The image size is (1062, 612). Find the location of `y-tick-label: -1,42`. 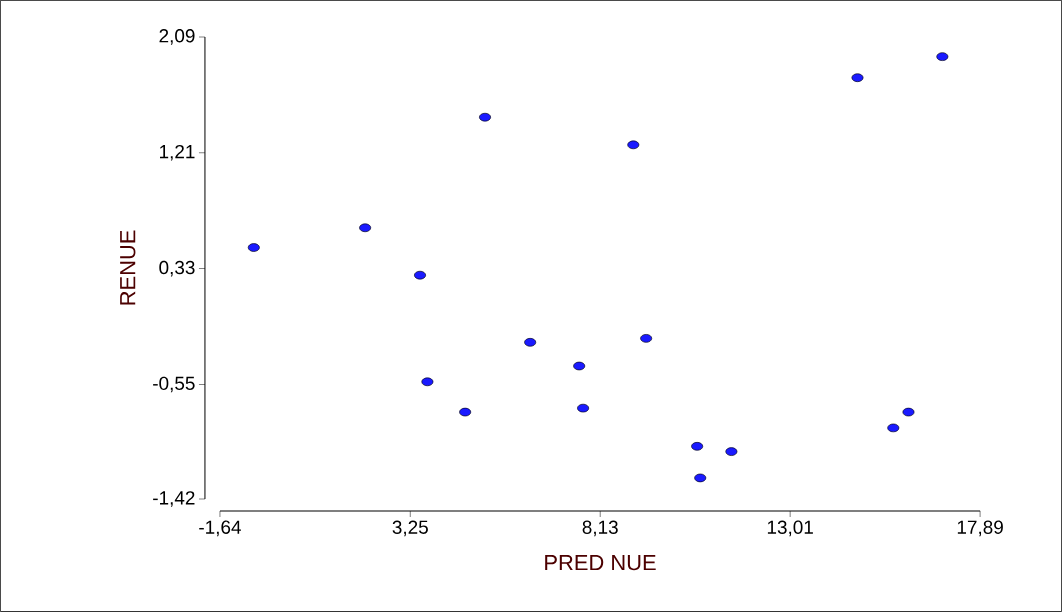

y-tick-label: -1,42 is located at coordinates (174, 499).